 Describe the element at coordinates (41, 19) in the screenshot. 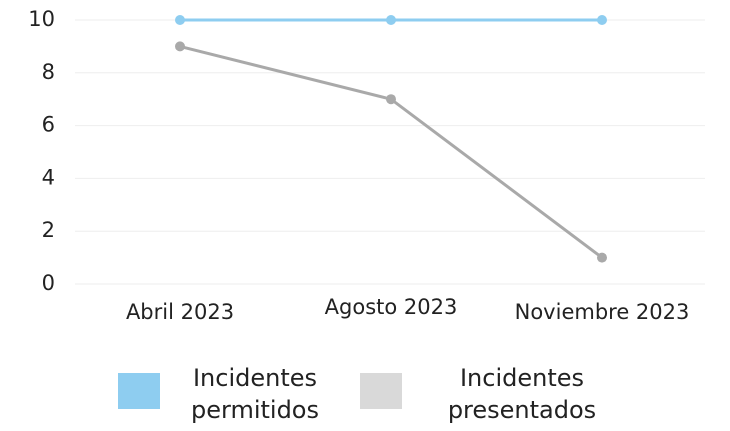

I see `y-tick-label: 10` at that location.